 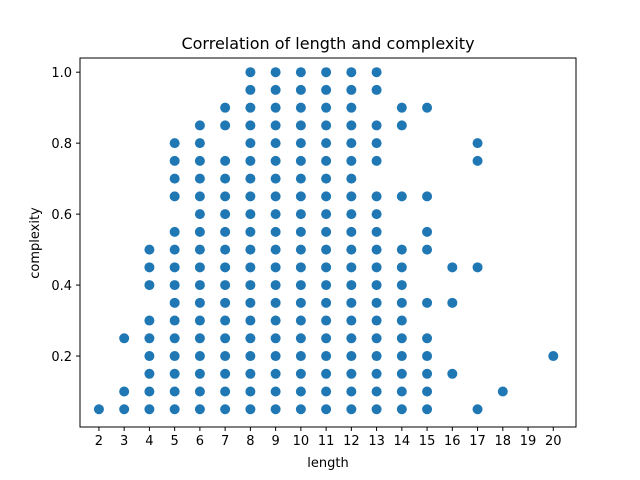 What do you see at coordinates (477, 441) in the screenshot?
I see `x-tick-label: 17` at bounding box center [477, 441].